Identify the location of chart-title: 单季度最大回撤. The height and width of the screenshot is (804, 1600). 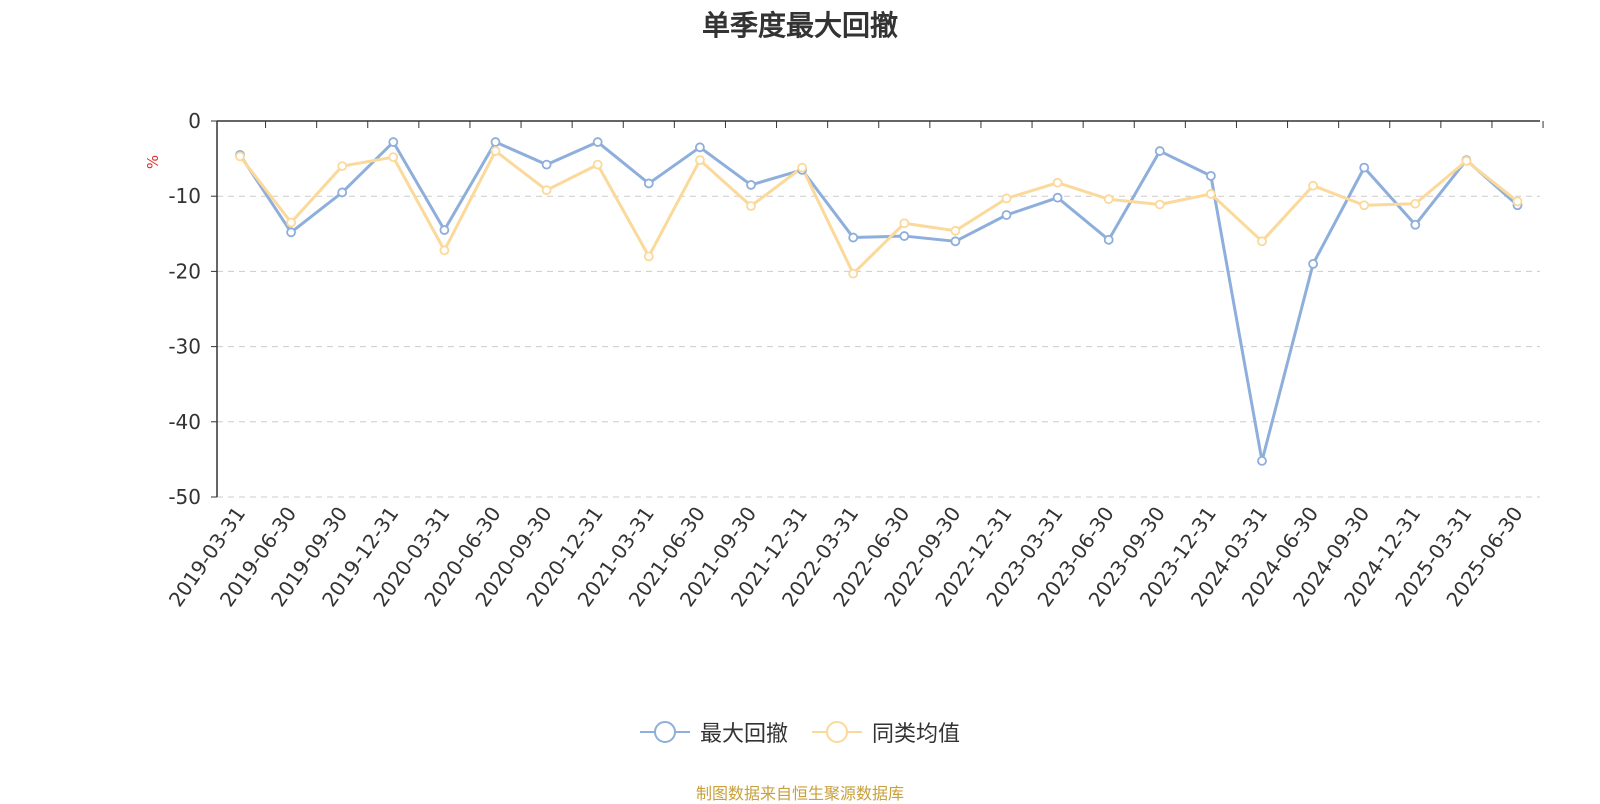
(799, 25).